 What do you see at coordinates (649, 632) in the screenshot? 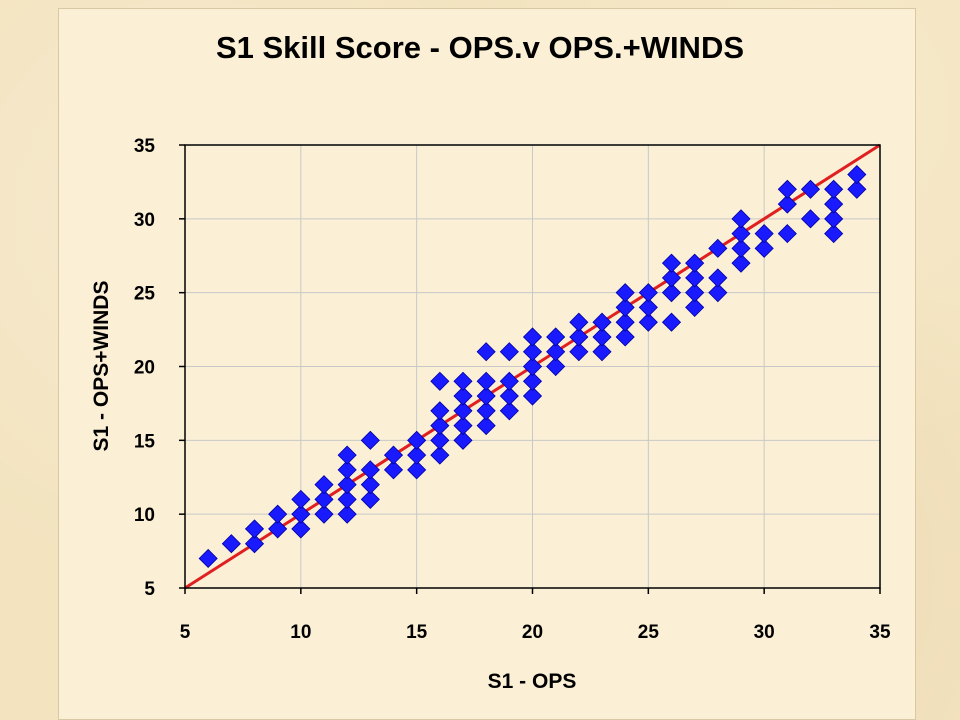
I see `x-tick-label: 25` at bounding box center [649, 632].